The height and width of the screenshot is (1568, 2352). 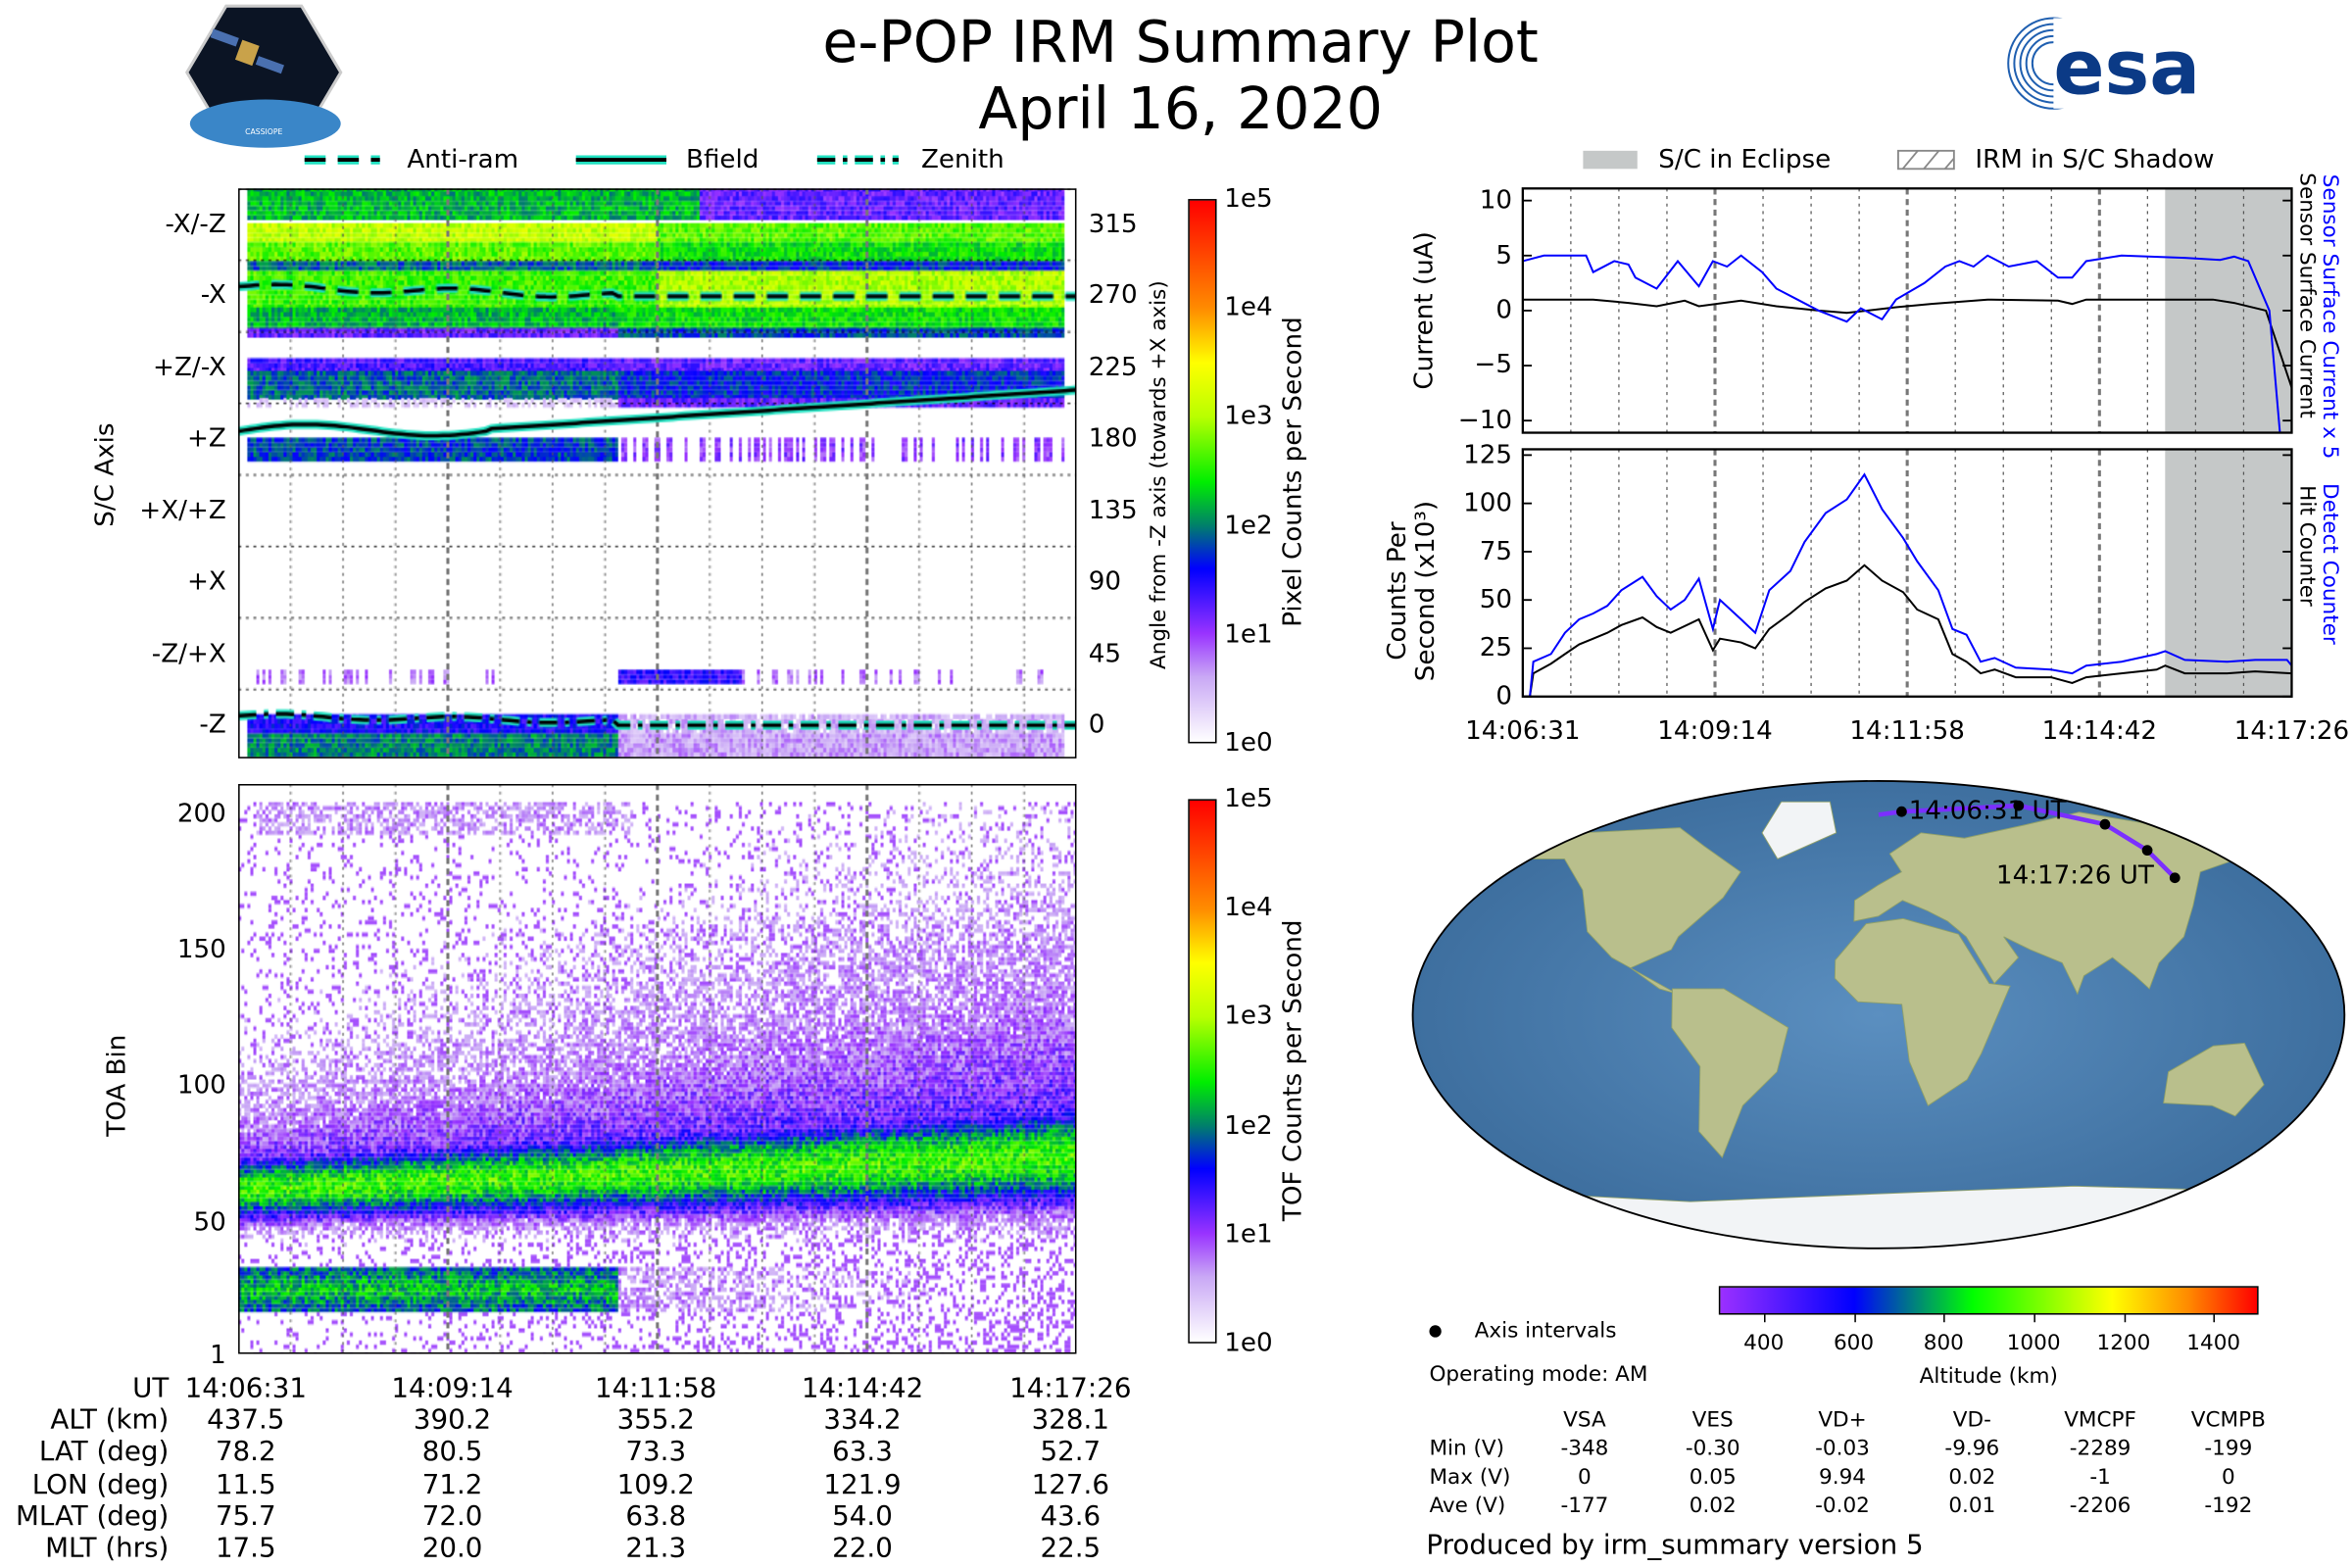 What do you see at coordinates (1854, 1343) in the screenshot?
I see `altitude-tick-label: 600` at bounding box center [1854, 1343].